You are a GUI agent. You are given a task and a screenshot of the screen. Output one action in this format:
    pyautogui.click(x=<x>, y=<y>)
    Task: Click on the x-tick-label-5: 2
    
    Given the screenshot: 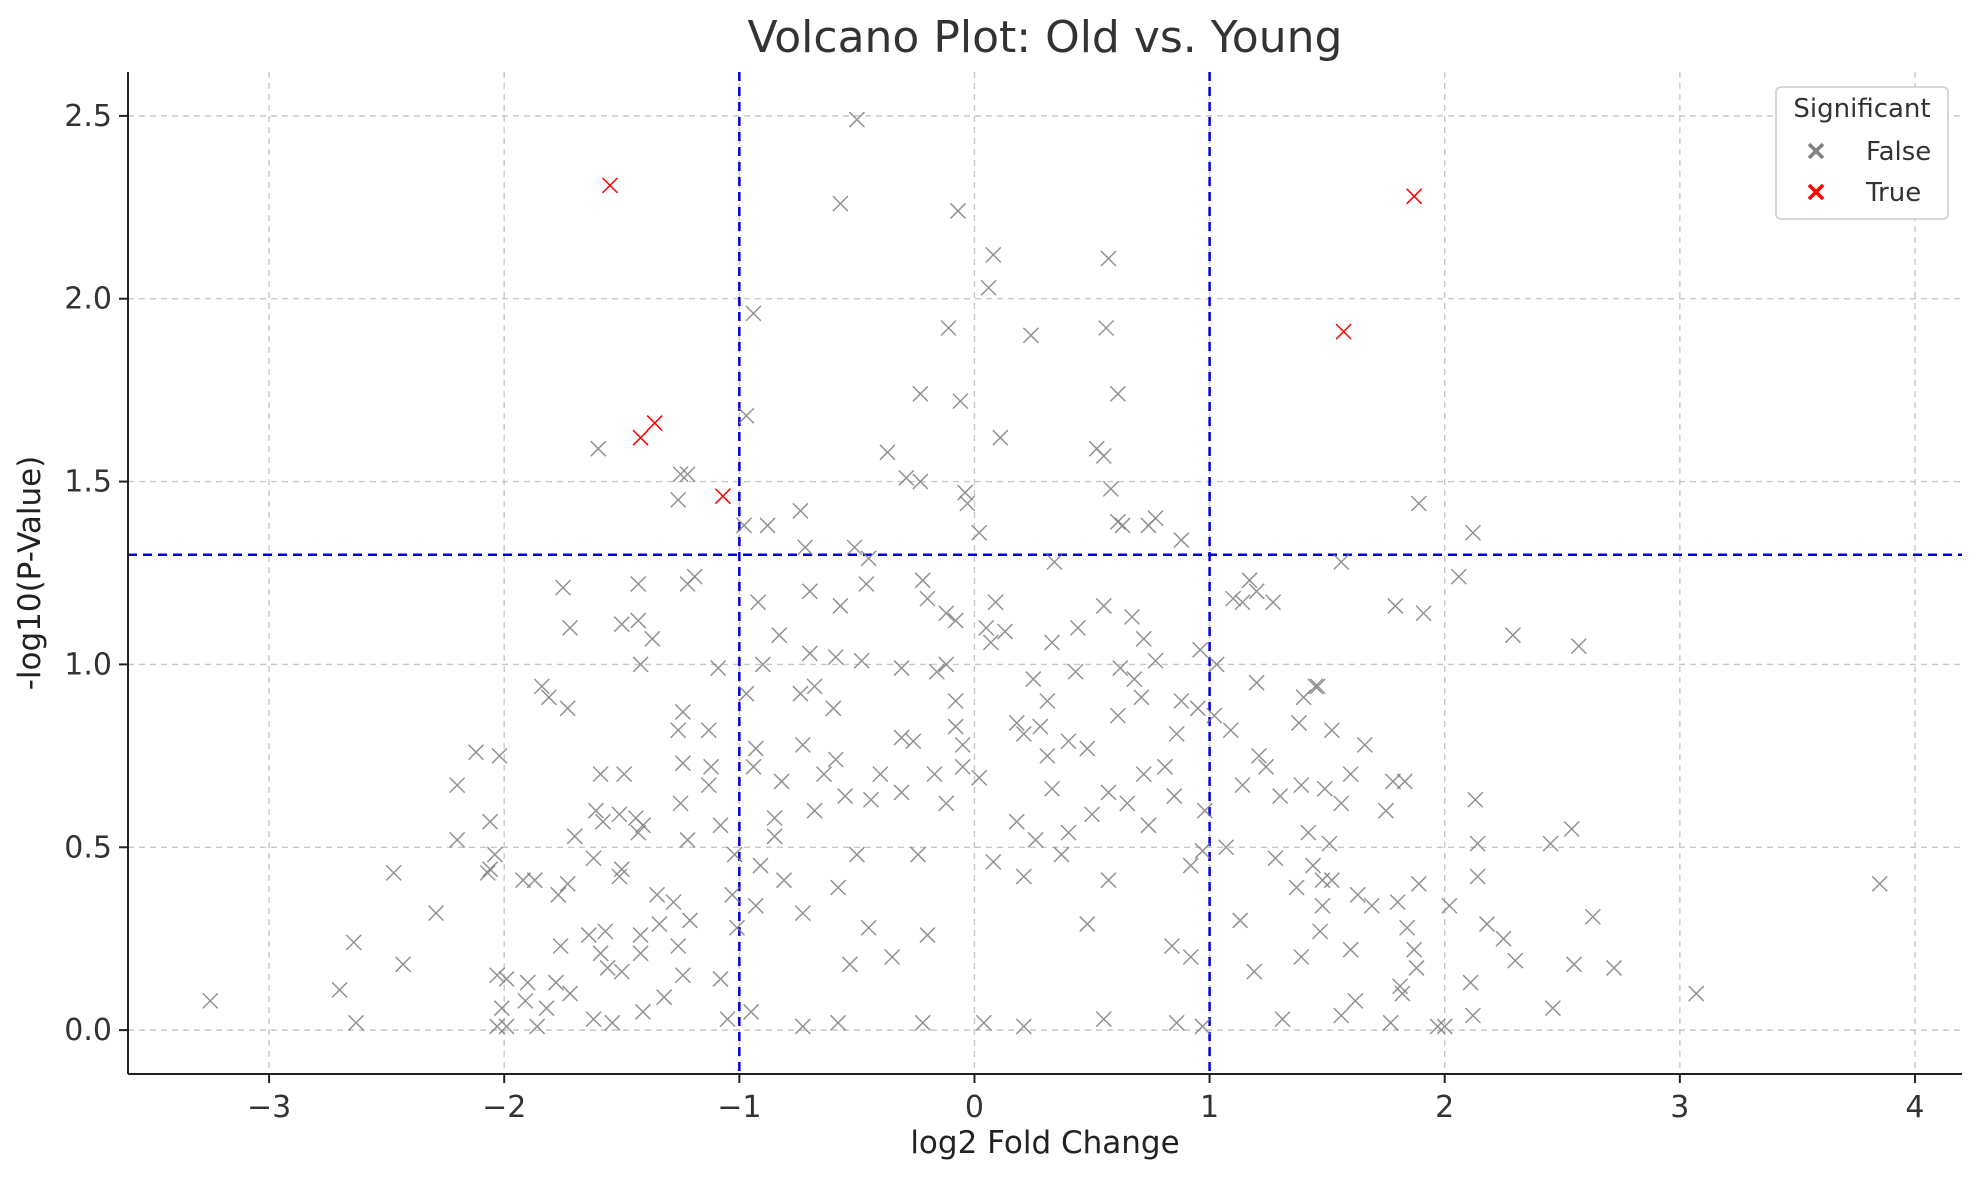 What is the action you would take?
    pyautogui.click(x=1444, y=1107)
    